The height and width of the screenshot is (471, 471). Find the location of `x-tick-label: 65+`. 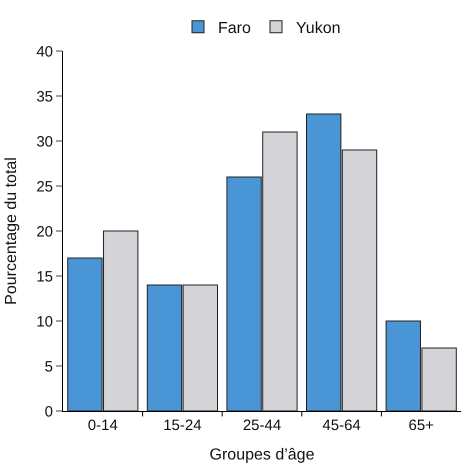

x-tick-label: 65+ is located at coordinates (421, 425).